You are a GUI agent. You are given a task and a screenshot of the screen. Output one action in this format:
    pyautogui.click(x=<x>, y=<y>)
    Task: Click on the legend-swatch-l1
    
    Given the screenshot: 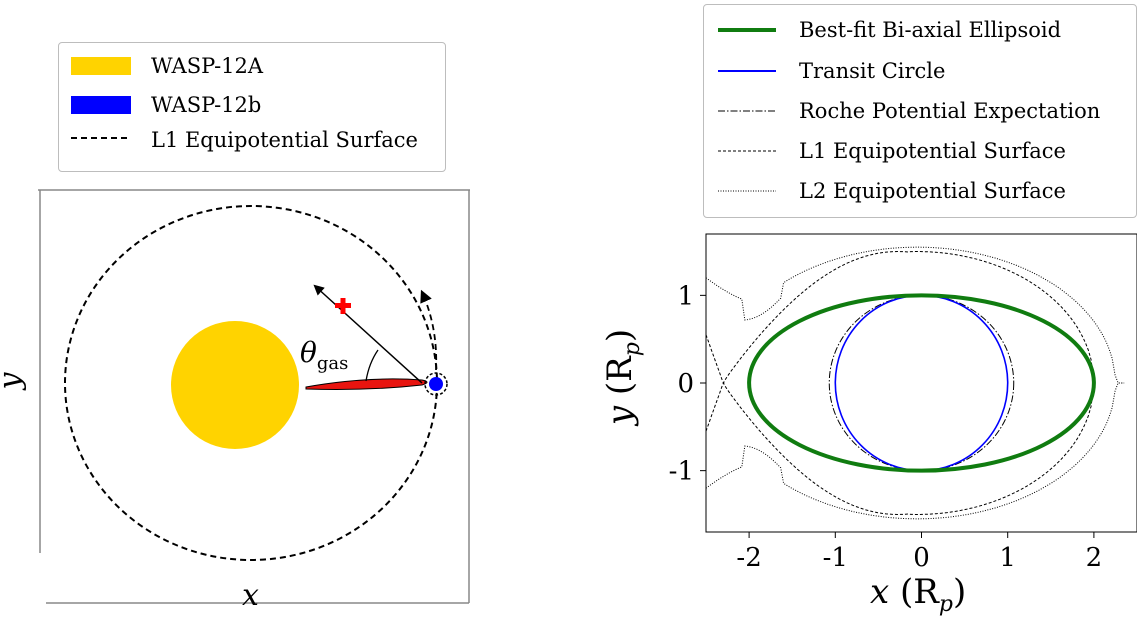 What is the action you would take?
    pyautogui.click(x=747, y=151)
    